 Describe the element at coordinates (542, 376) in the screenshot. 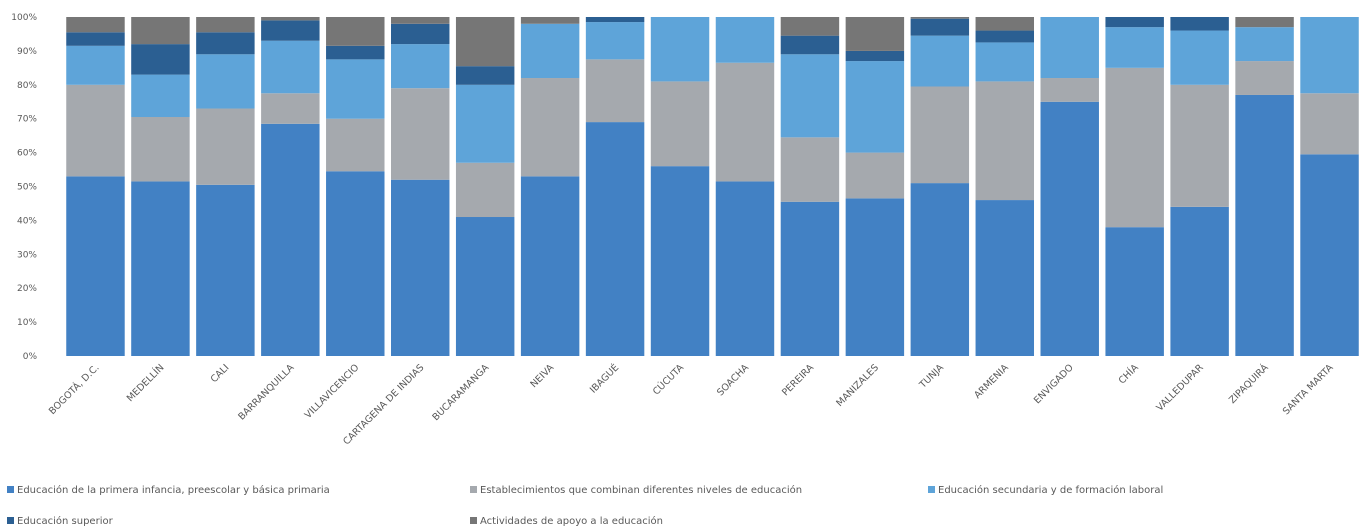

I see `x-tick-label: NEIVA` at that location.